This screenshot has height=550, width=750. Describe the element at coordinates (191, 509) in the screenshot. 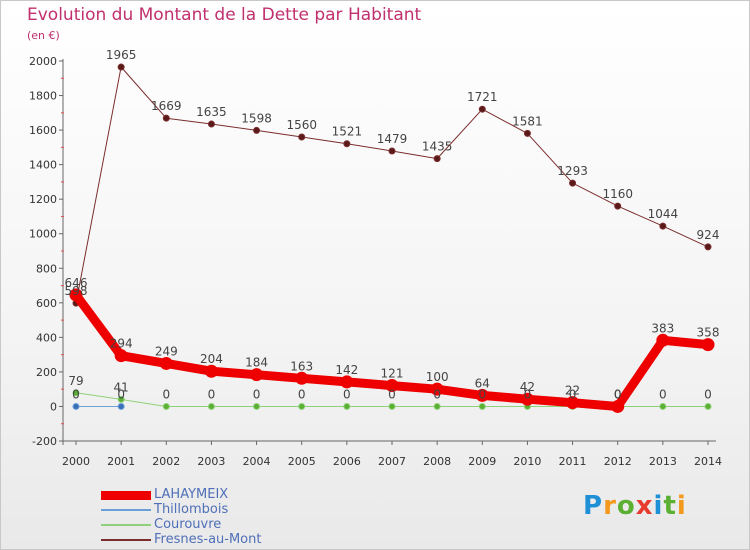

I see `legend-label-thillombois: Thillombois` at that location.